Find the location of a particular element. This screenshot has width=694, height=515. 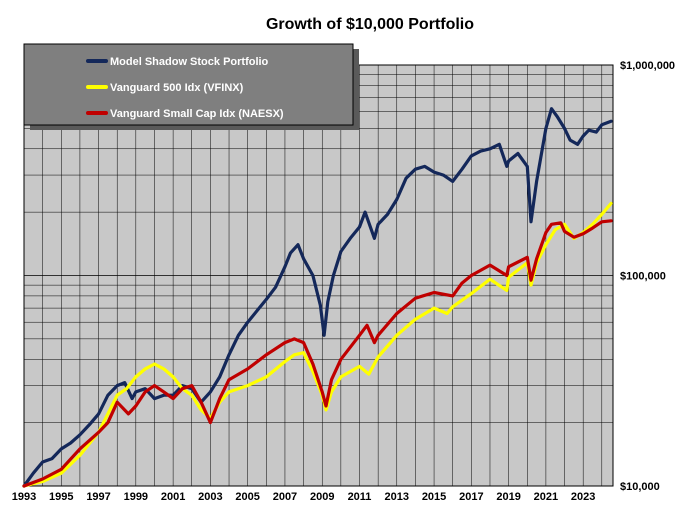

y-tick-label: $100,000 is located at coordinates (643, 277).